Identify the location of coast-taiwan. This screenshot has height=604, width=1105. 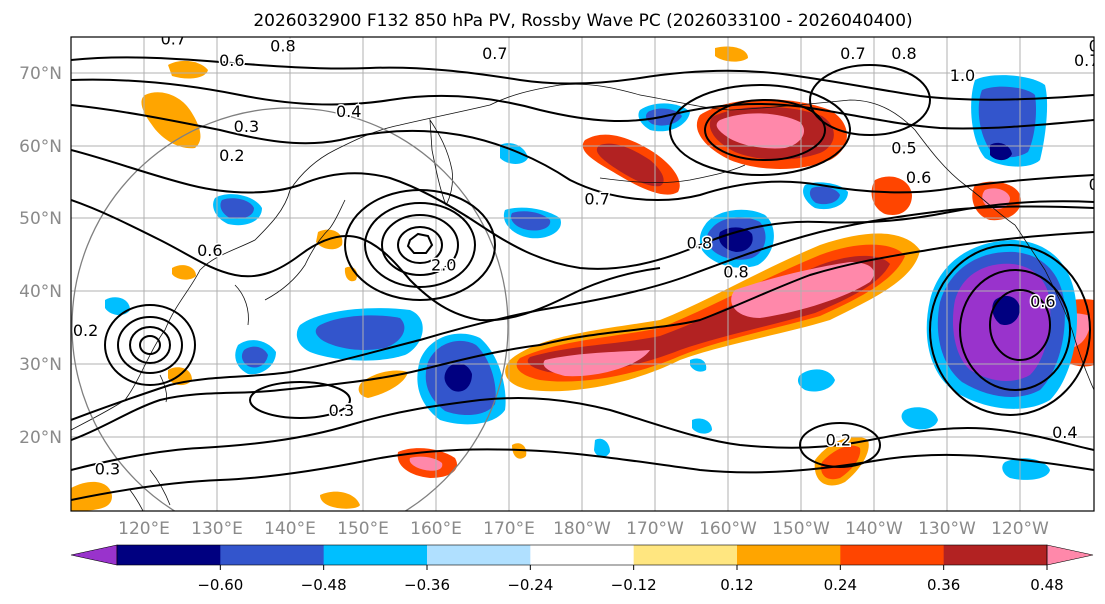
(163, 388).